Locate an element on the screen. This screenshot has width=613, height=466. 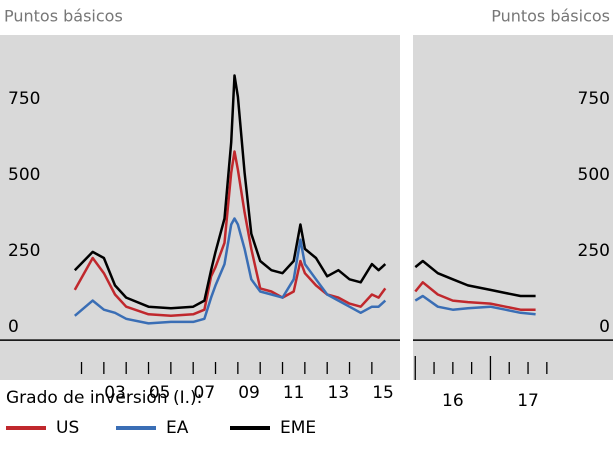
x-tick-label: 07 is located at coordinates (205, 393).